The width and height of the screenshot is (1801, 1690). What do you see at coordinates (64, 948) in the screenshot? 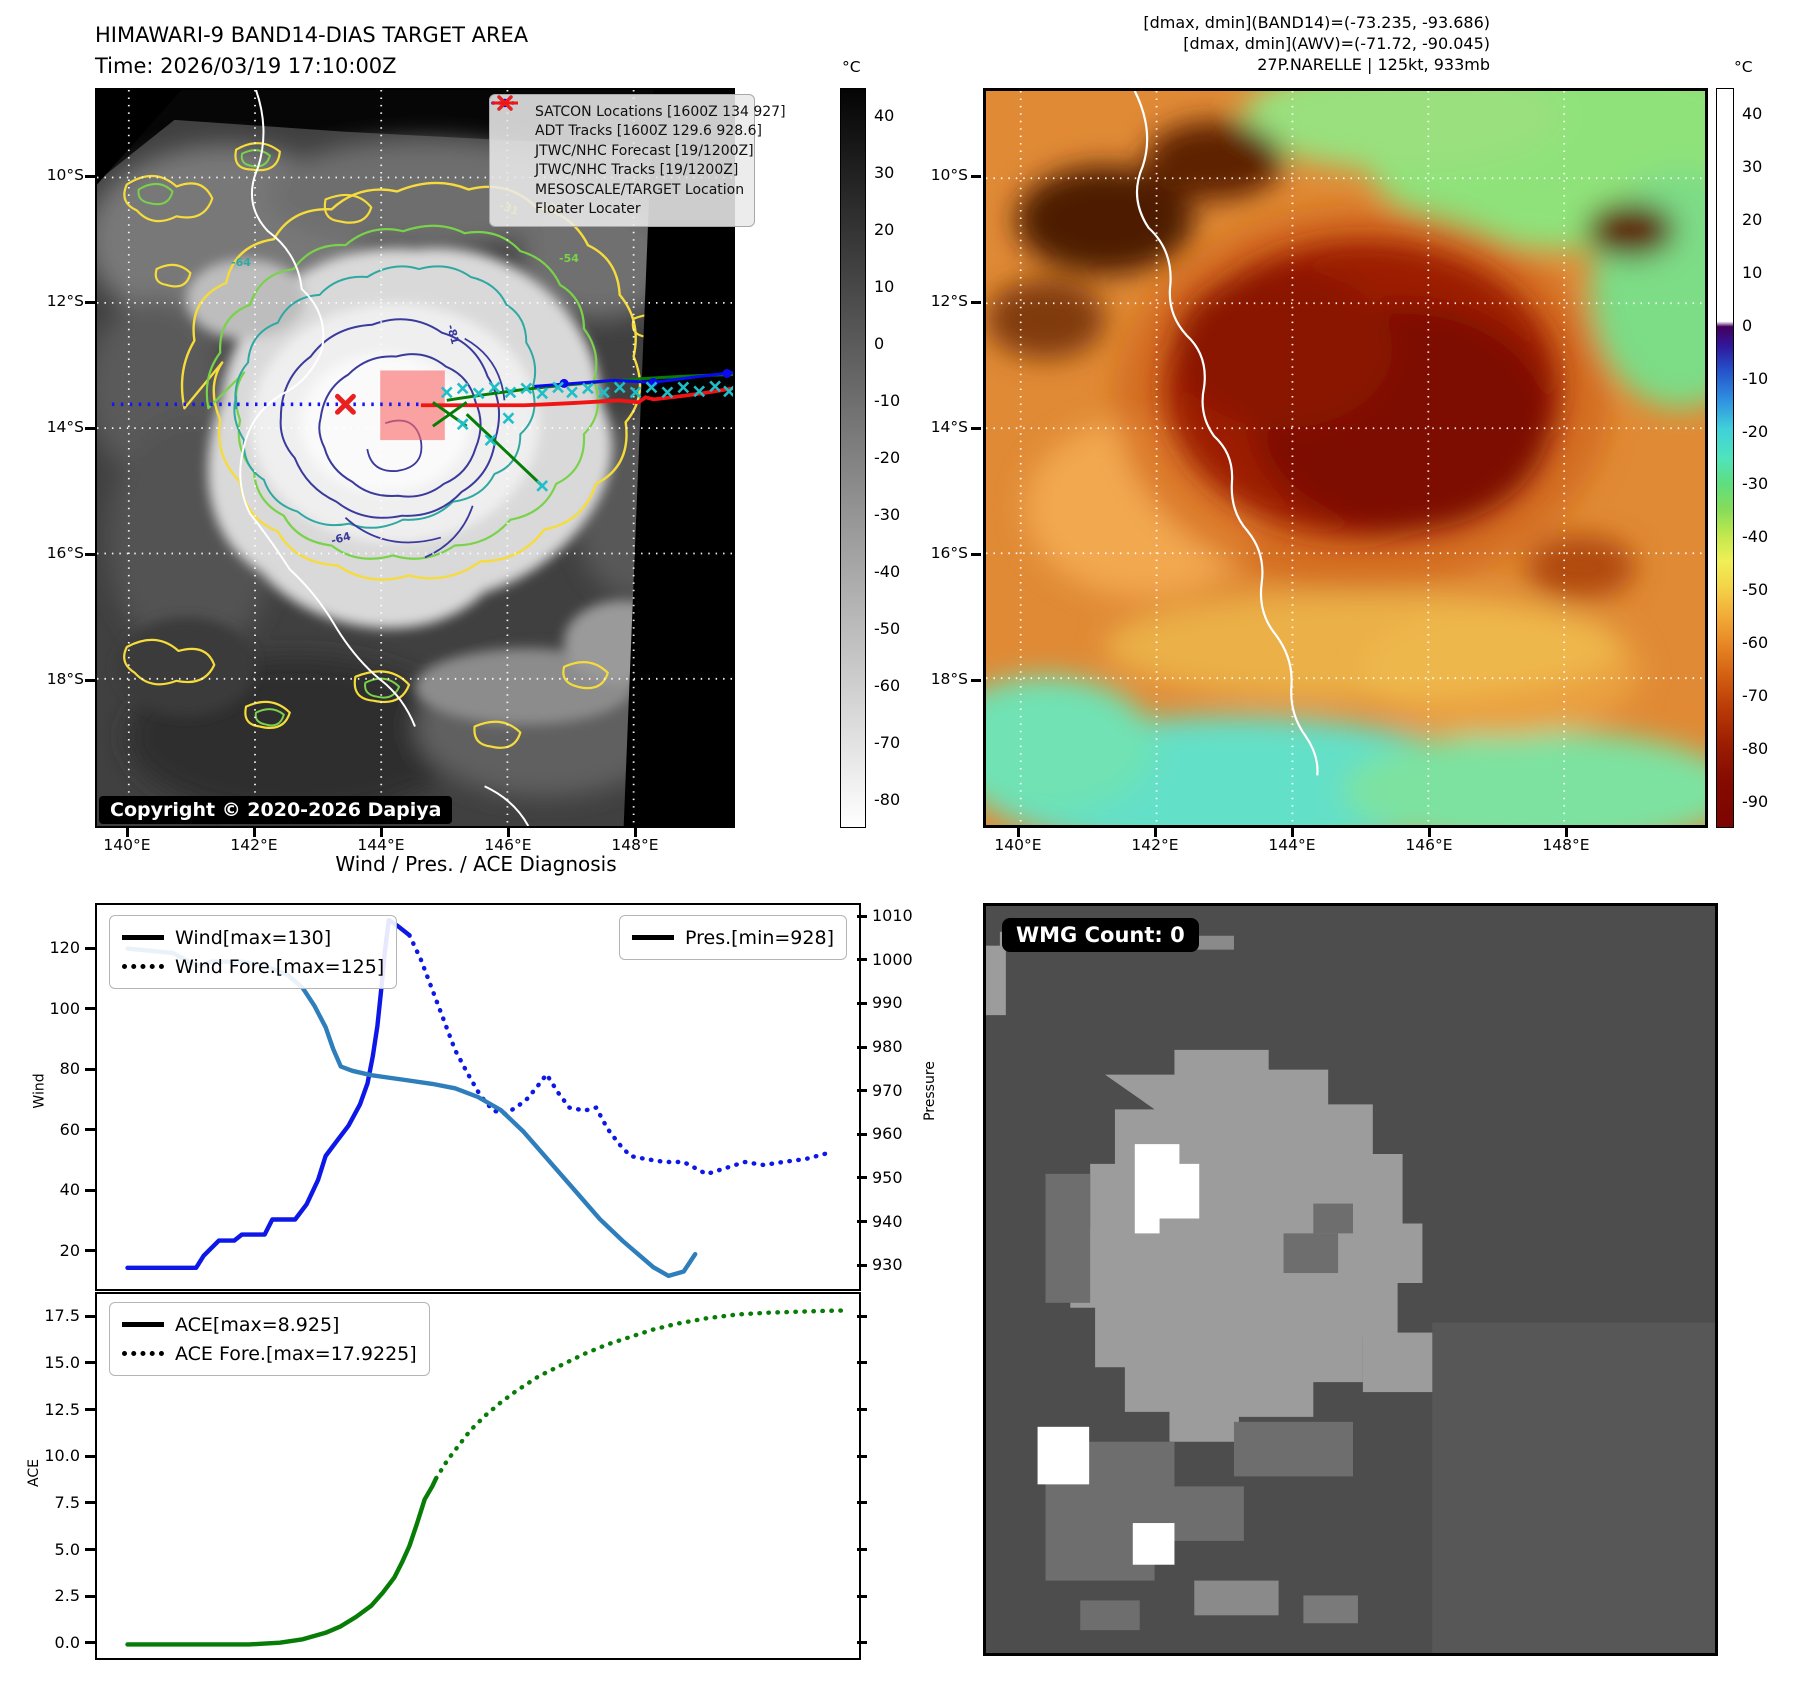
I see `wind-tick: 120` at bounding box center [64, 948].